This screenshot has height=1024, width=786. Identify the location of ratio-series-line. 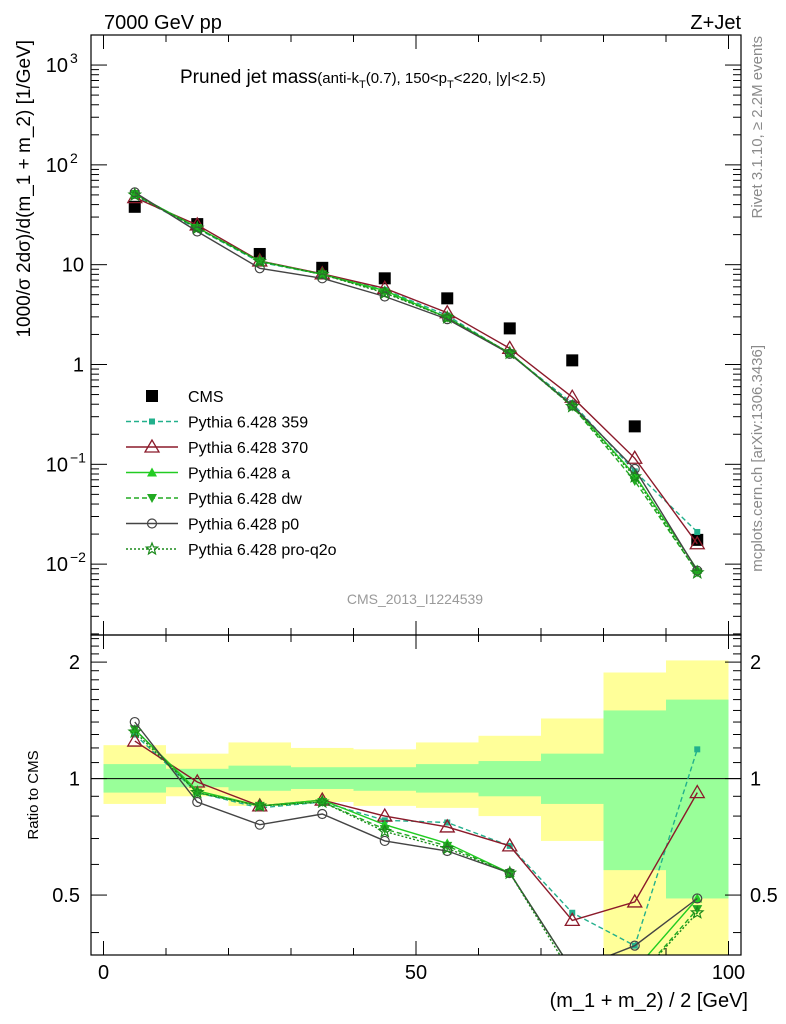
(416, 831).